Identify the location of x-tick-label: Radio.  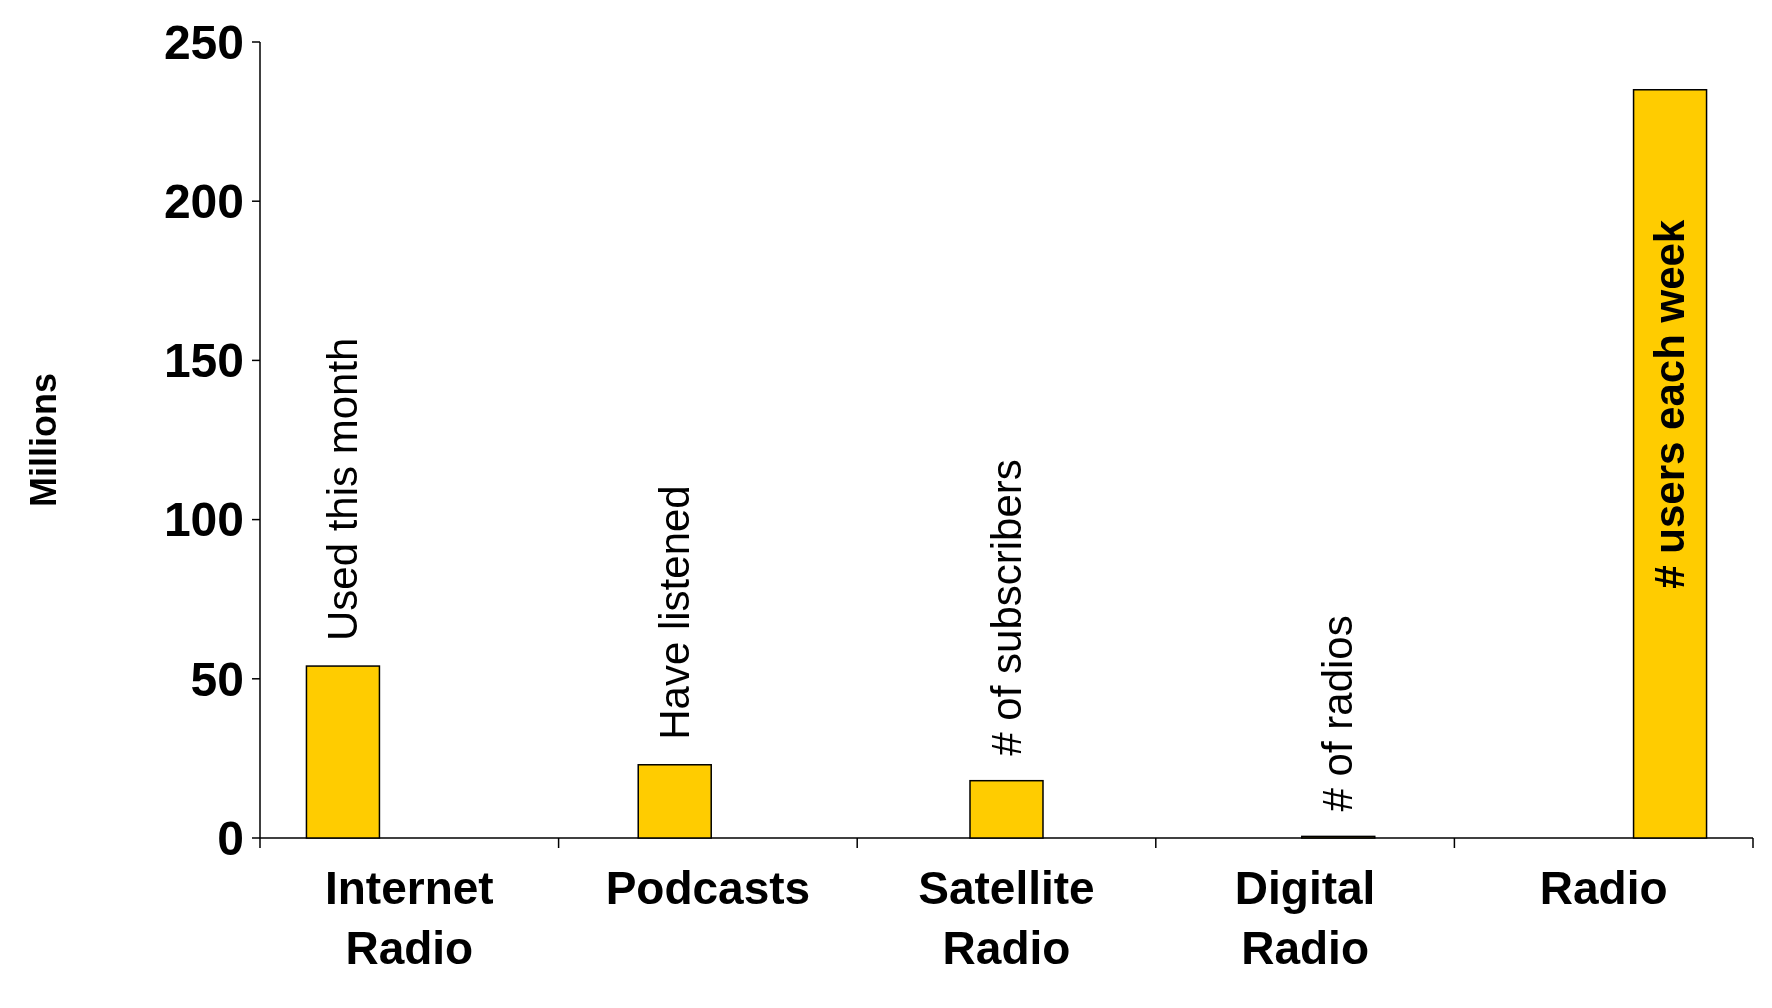
(1603, 888).